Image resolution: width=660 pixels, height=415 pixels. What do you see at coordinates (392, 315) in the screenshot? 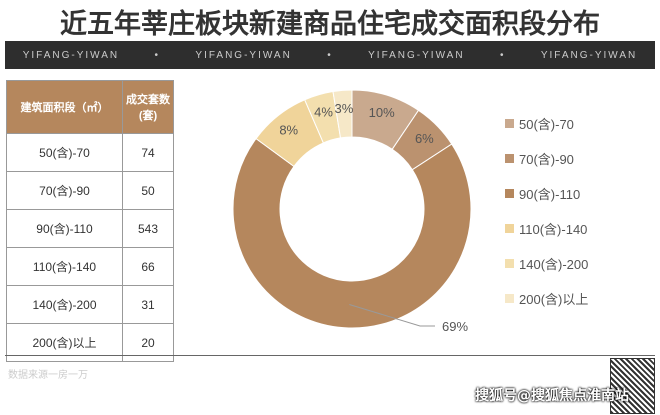
I see `leader-line` at bounding box center [392, 315].